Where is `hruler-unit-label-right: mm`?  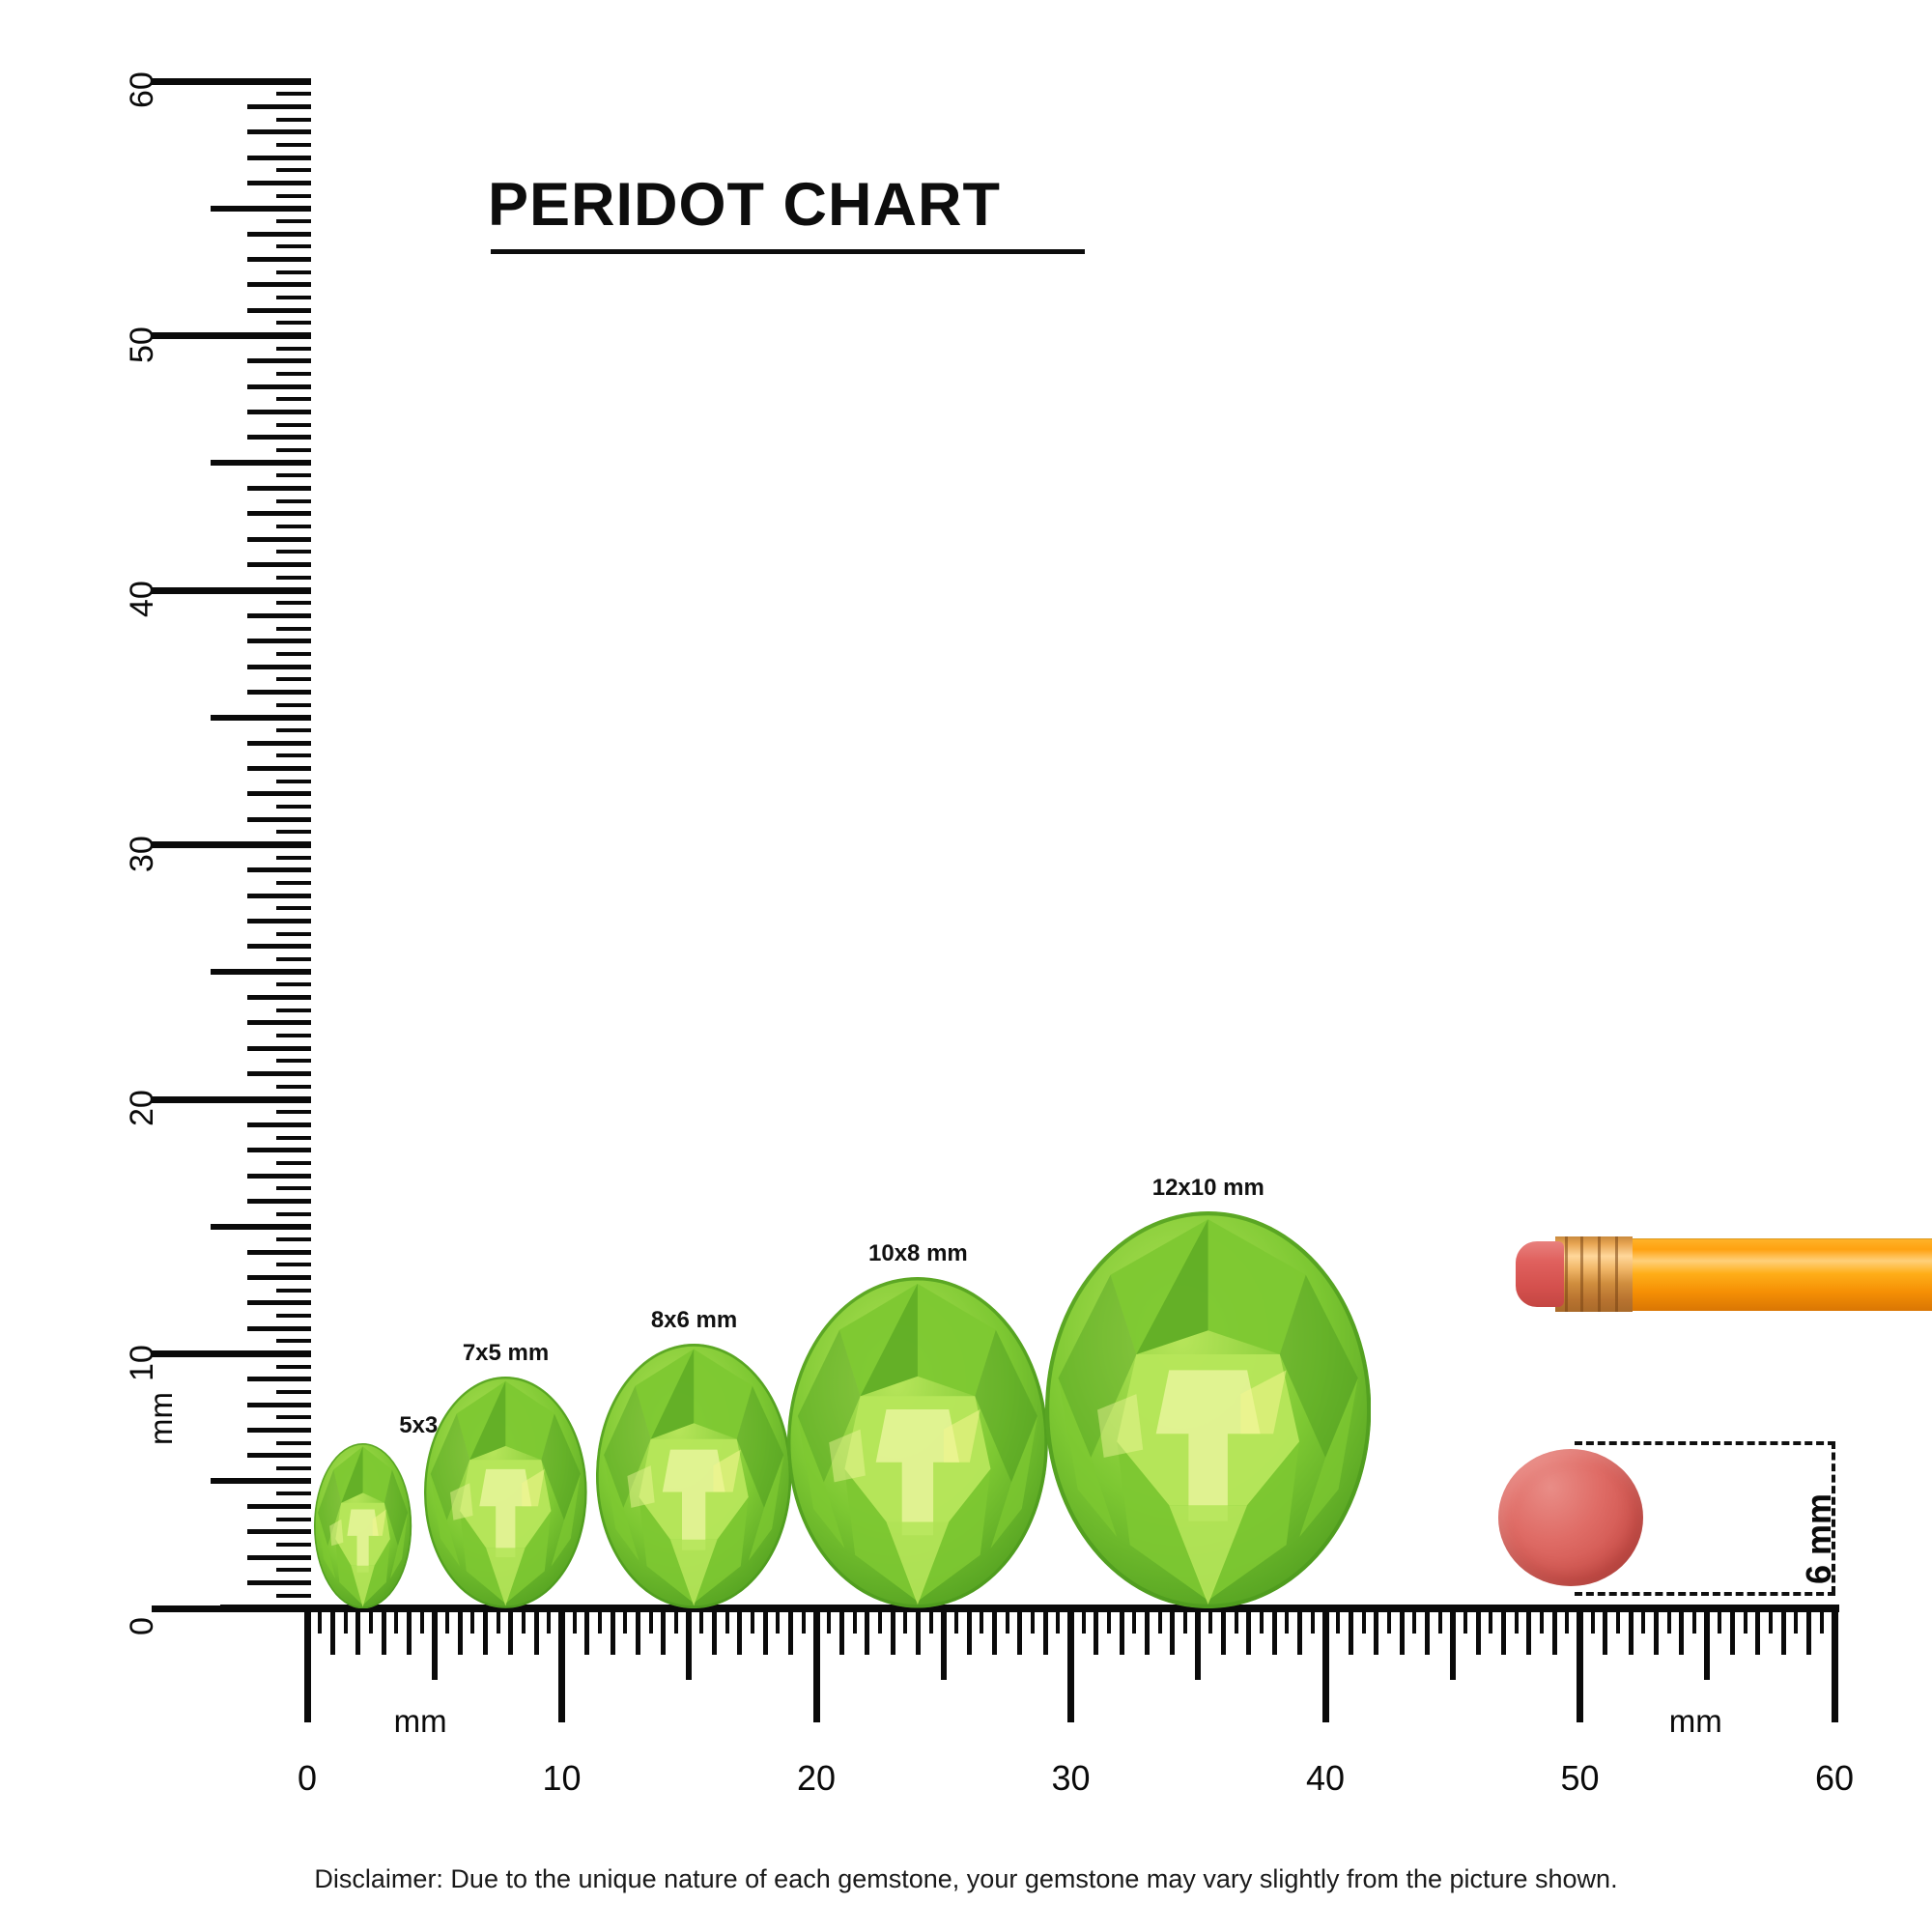
hruler-unit-label-right: mm is located at coordinates (1695, 1721).